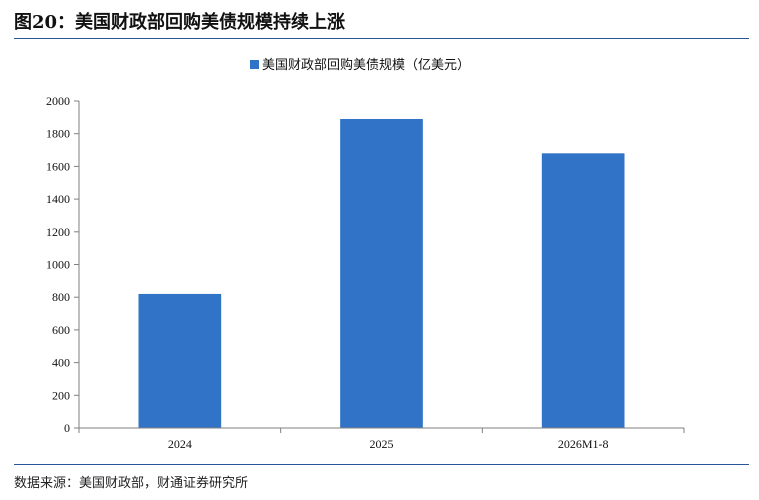 The image size is (759, 500). Describe the element at coordinates (61, 395) in the screenshot. I see `y-tick-label: 200` at that location.